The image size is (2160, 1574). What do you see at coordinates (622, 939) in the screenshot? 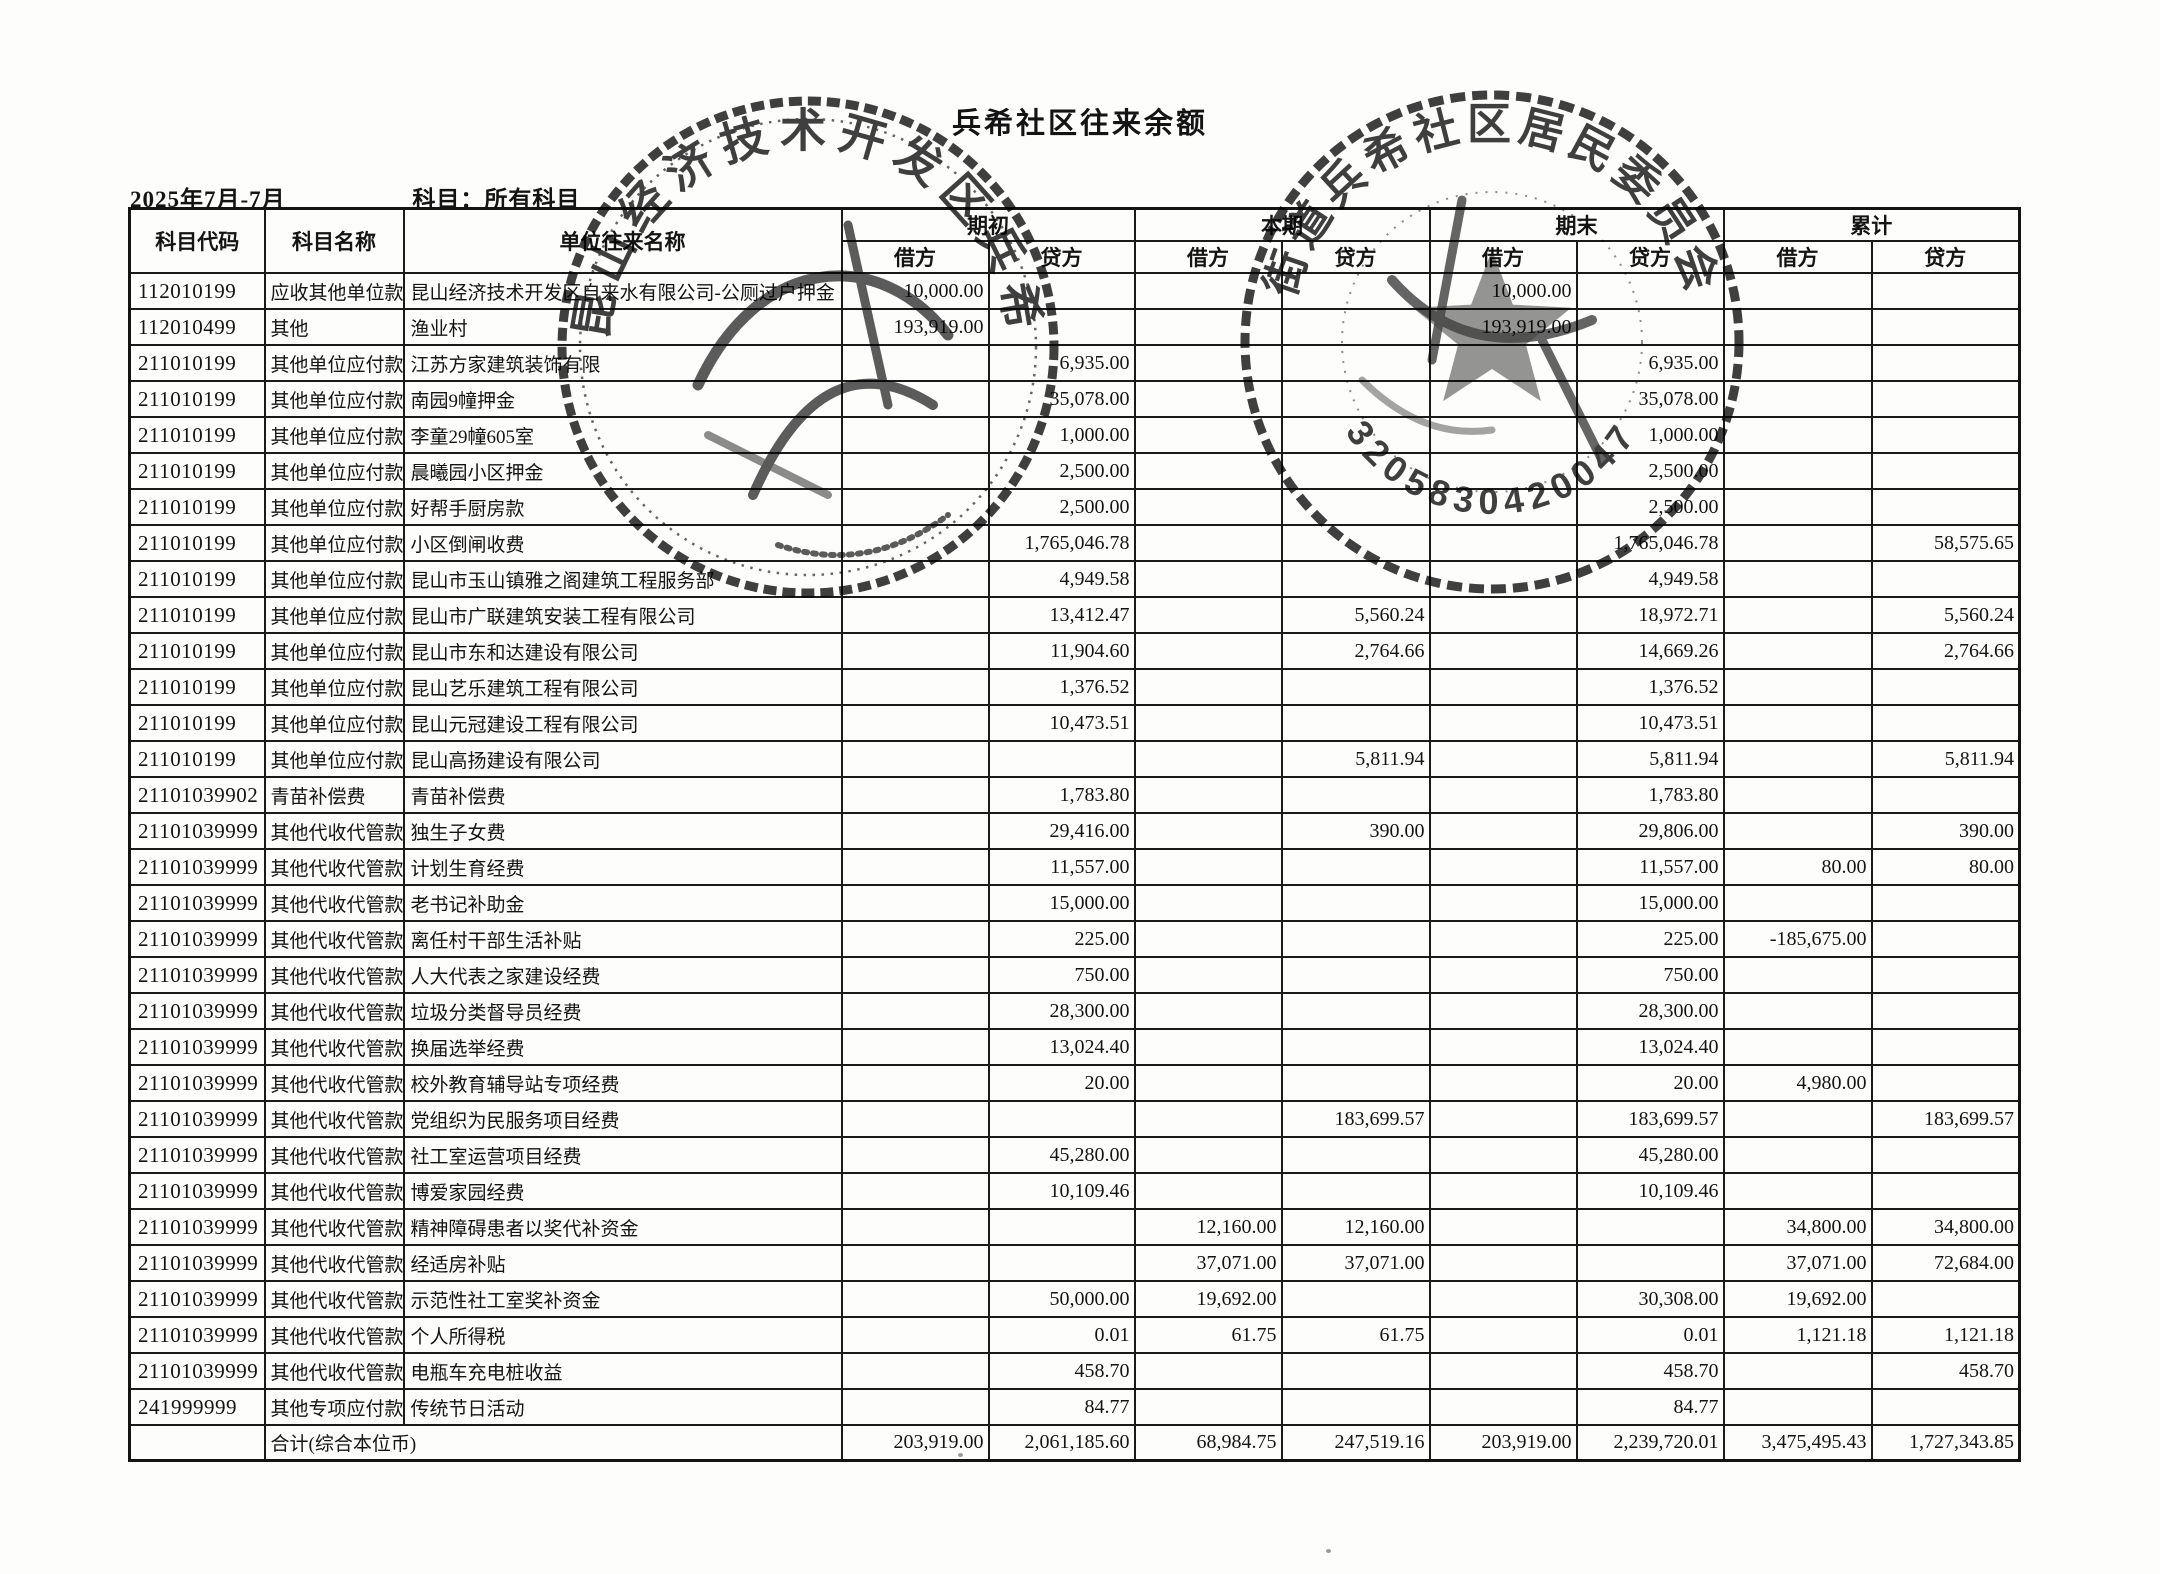
I see `cell-unit-name: 离任村干部生活补贴` at bounding box center [622, 939].